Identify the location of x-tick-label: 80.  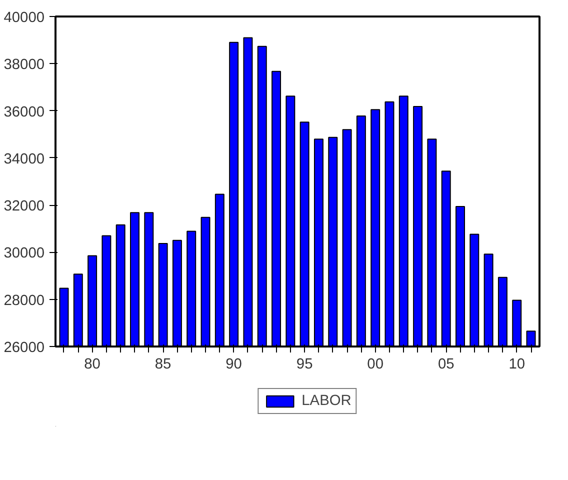
(92, 364).